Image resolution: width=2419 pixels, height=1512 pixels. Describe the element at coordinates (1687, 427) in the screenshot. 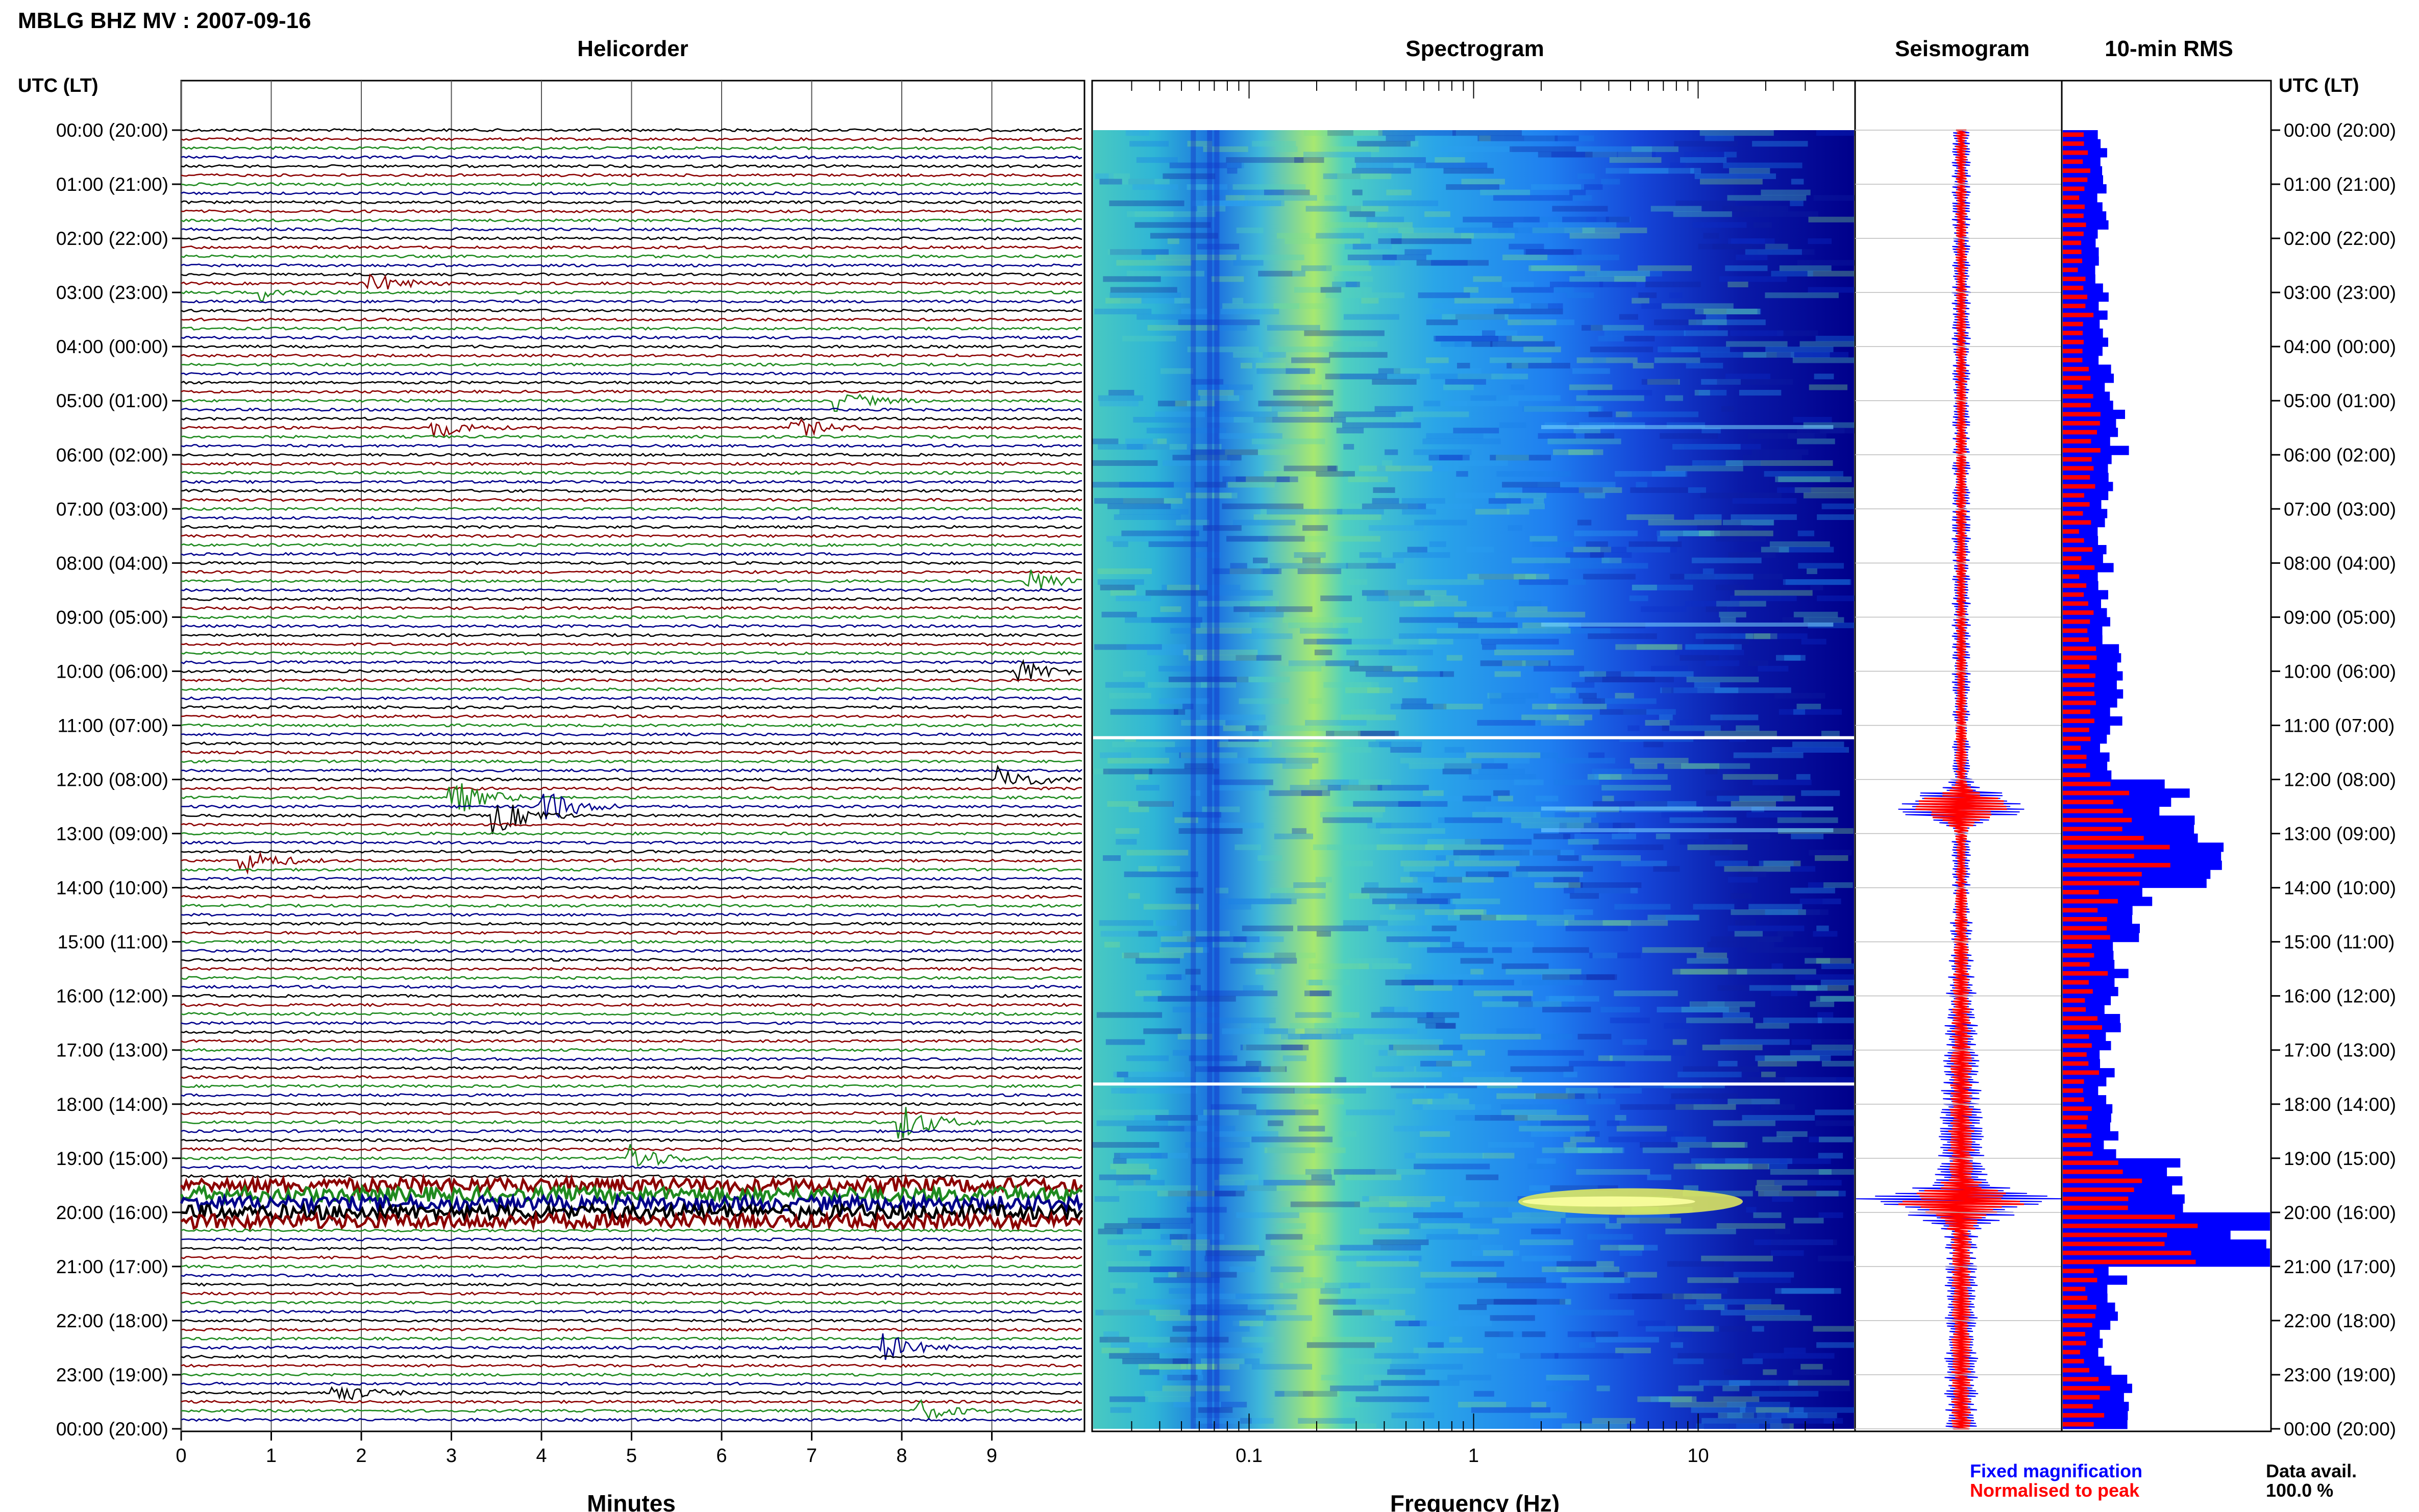

I see `spectrogram-event-streak` at that location.